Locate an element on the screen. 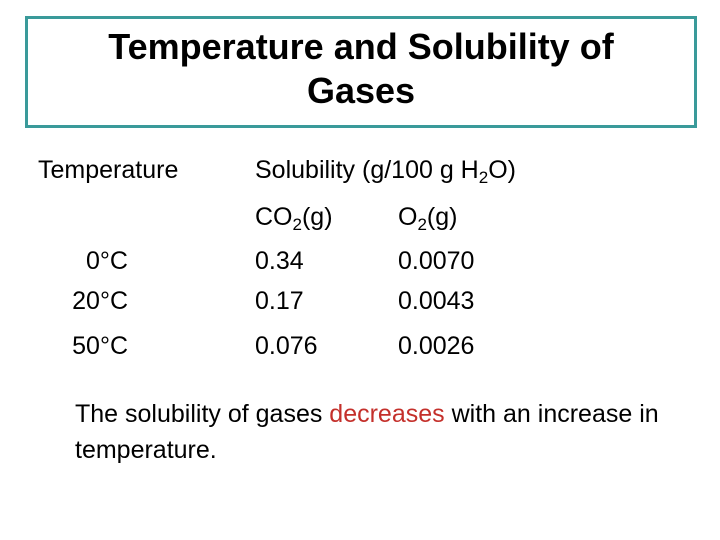  temperature-cell: 20°C is located at coordinates (100, 301).